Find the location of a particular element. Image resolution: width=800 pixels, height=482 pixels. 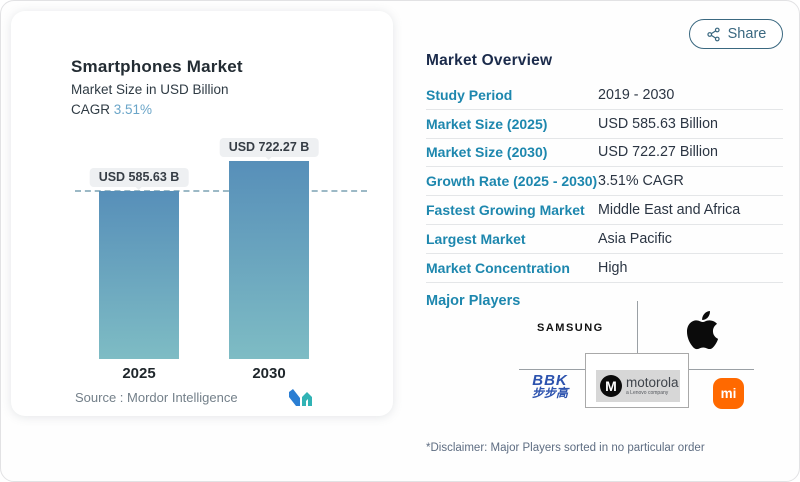

row-label: Growth Rate (2025 - 2030) is located at coordinates (512, 181).